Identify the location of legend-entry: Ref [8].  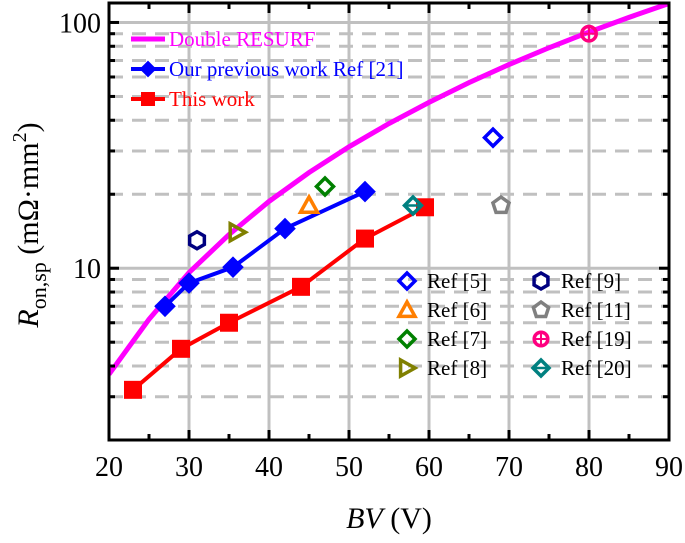
(442, 368).